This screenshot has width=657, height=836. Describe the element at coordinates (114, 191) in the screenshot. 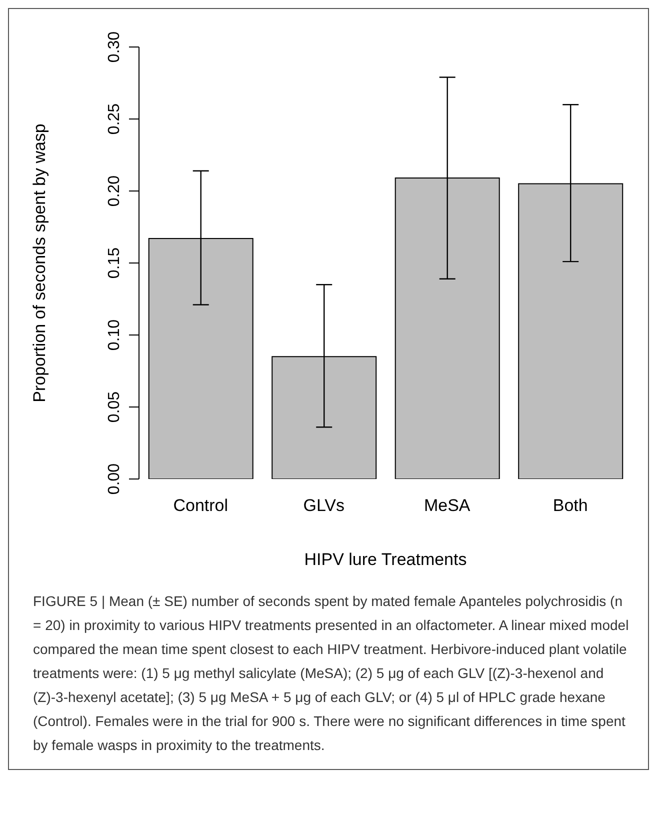

I see `y-tick-label: 0.20` at that location.